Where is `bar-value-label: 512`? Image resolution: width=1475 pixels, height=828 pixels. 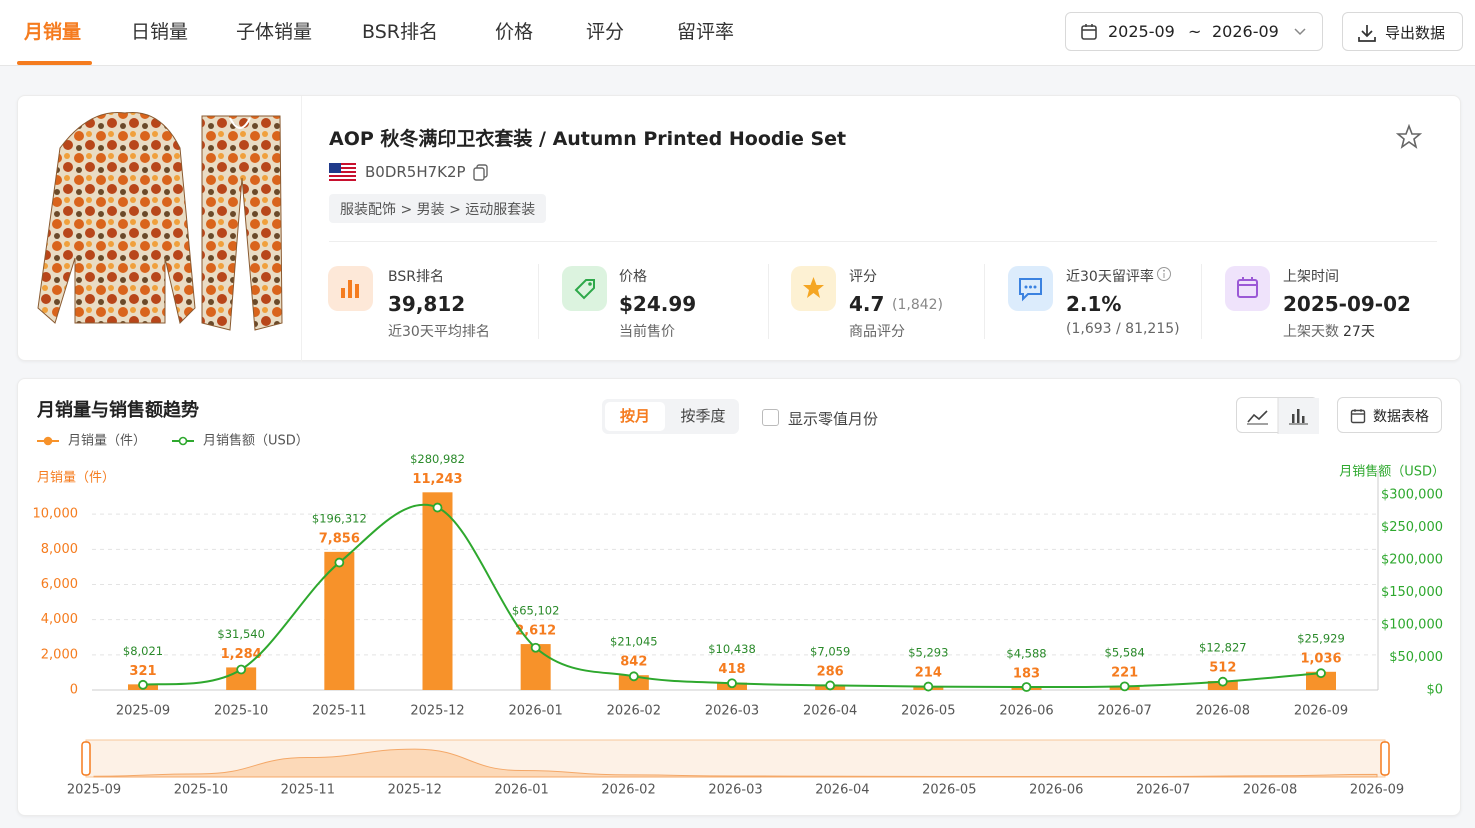
bar-value-label: 512 is located at coordinates (1222, 667).